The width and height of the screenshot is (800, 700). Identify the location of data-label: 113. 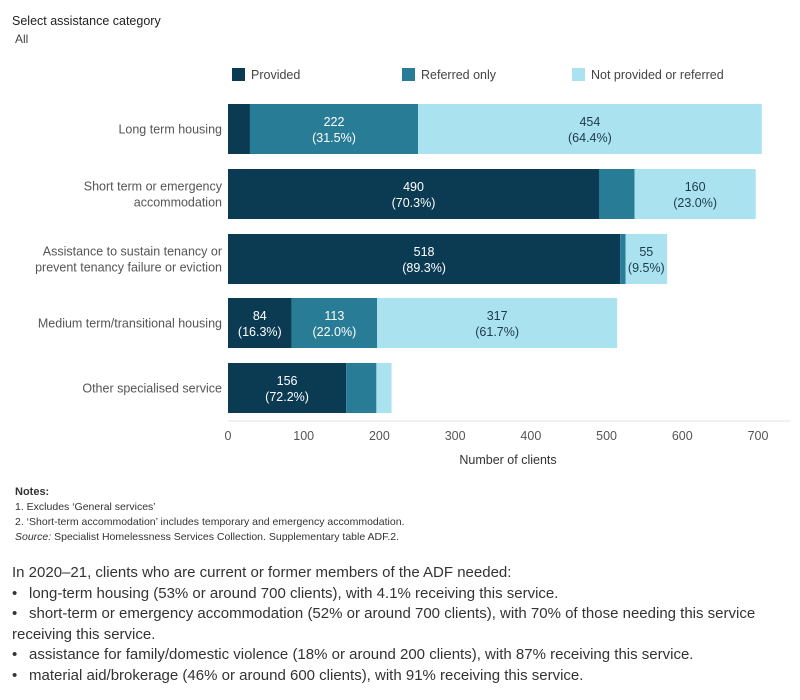
(334, 316).